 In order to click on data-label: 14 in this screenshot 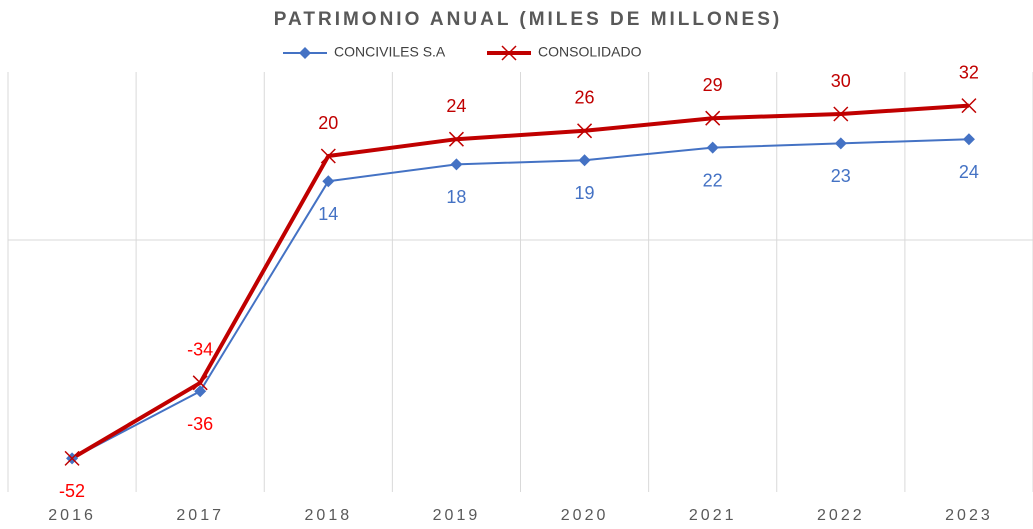, I will do `click(328, 214)`.